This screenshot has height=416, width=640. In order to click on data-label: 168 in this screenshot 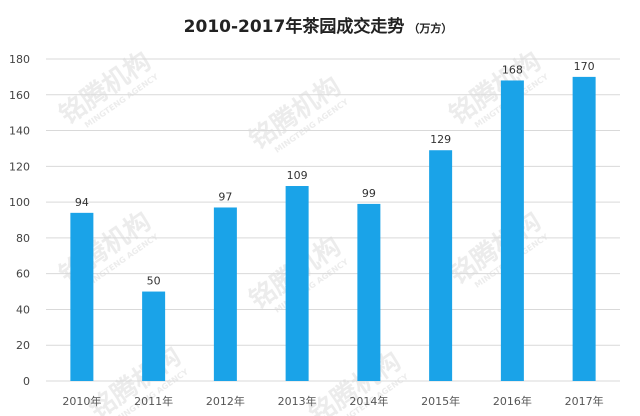, I will do `click(512, 69)`.